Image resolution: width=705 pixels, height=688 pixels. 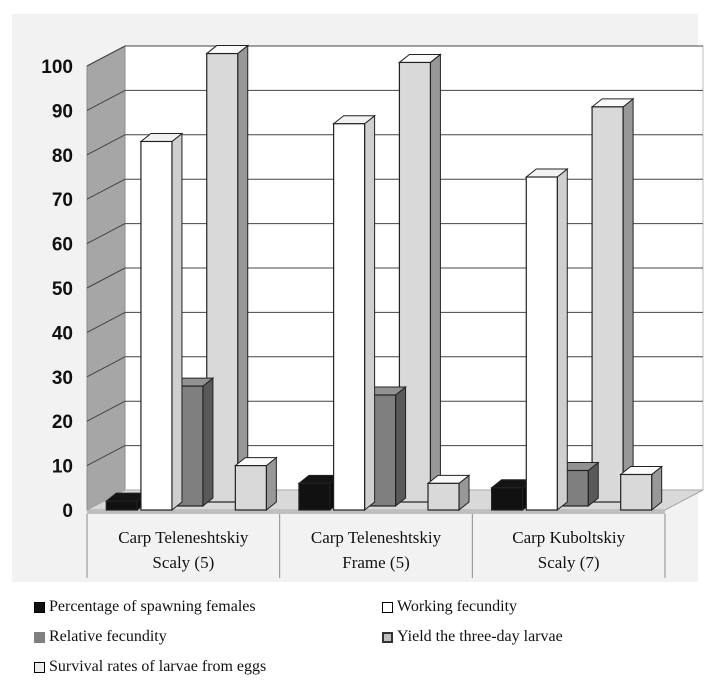 I want to click on legend-item-survival: Survival rates of larvae from eggs, so click(x=150, y=667).